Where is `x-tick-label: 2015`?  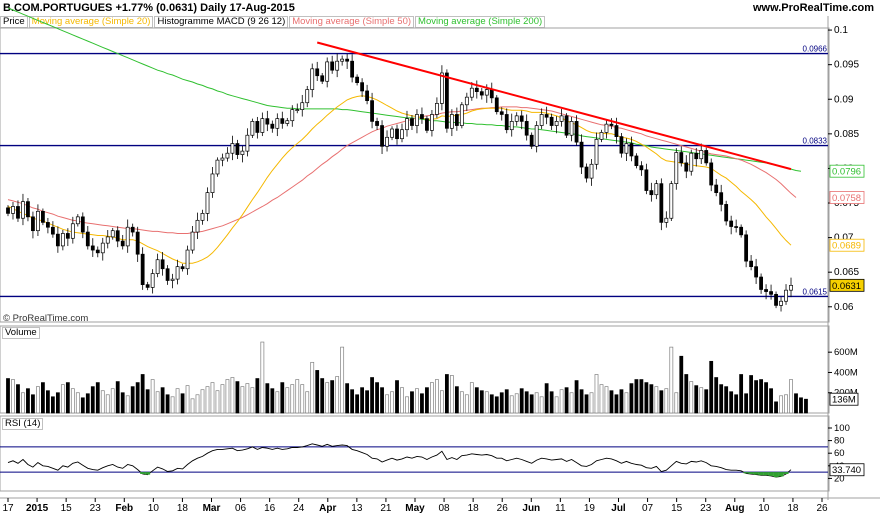
x-tick-label: 2015 is located at coordinates (37, 508).